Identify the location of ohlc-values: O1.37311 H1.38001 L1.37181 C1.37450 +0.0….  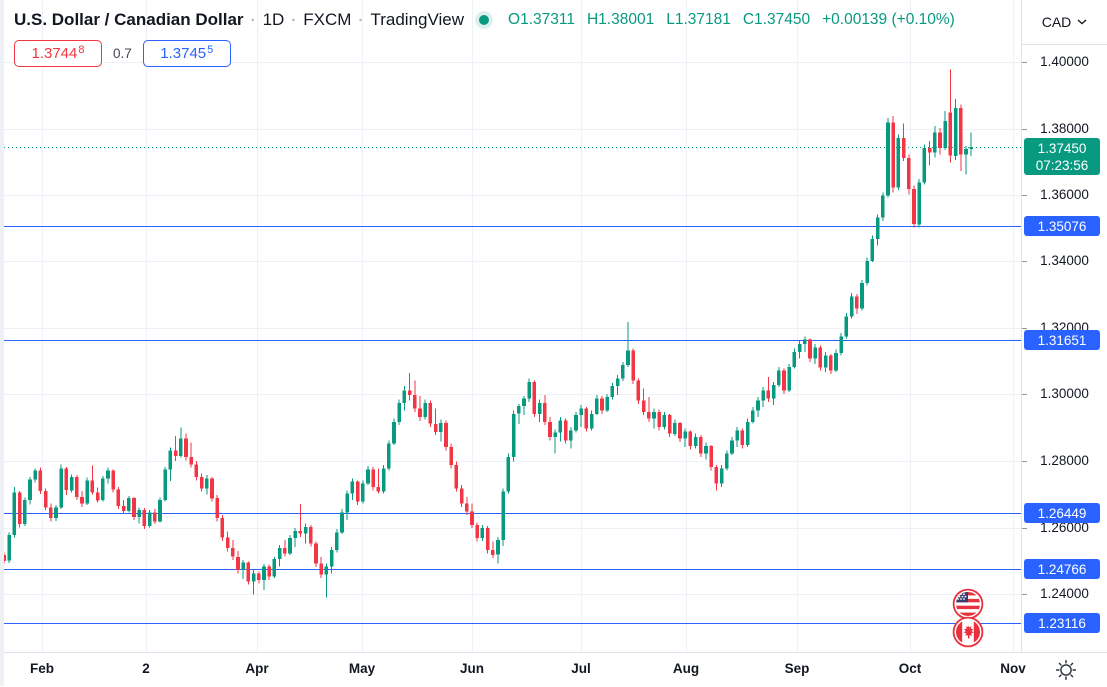
(731, 20).